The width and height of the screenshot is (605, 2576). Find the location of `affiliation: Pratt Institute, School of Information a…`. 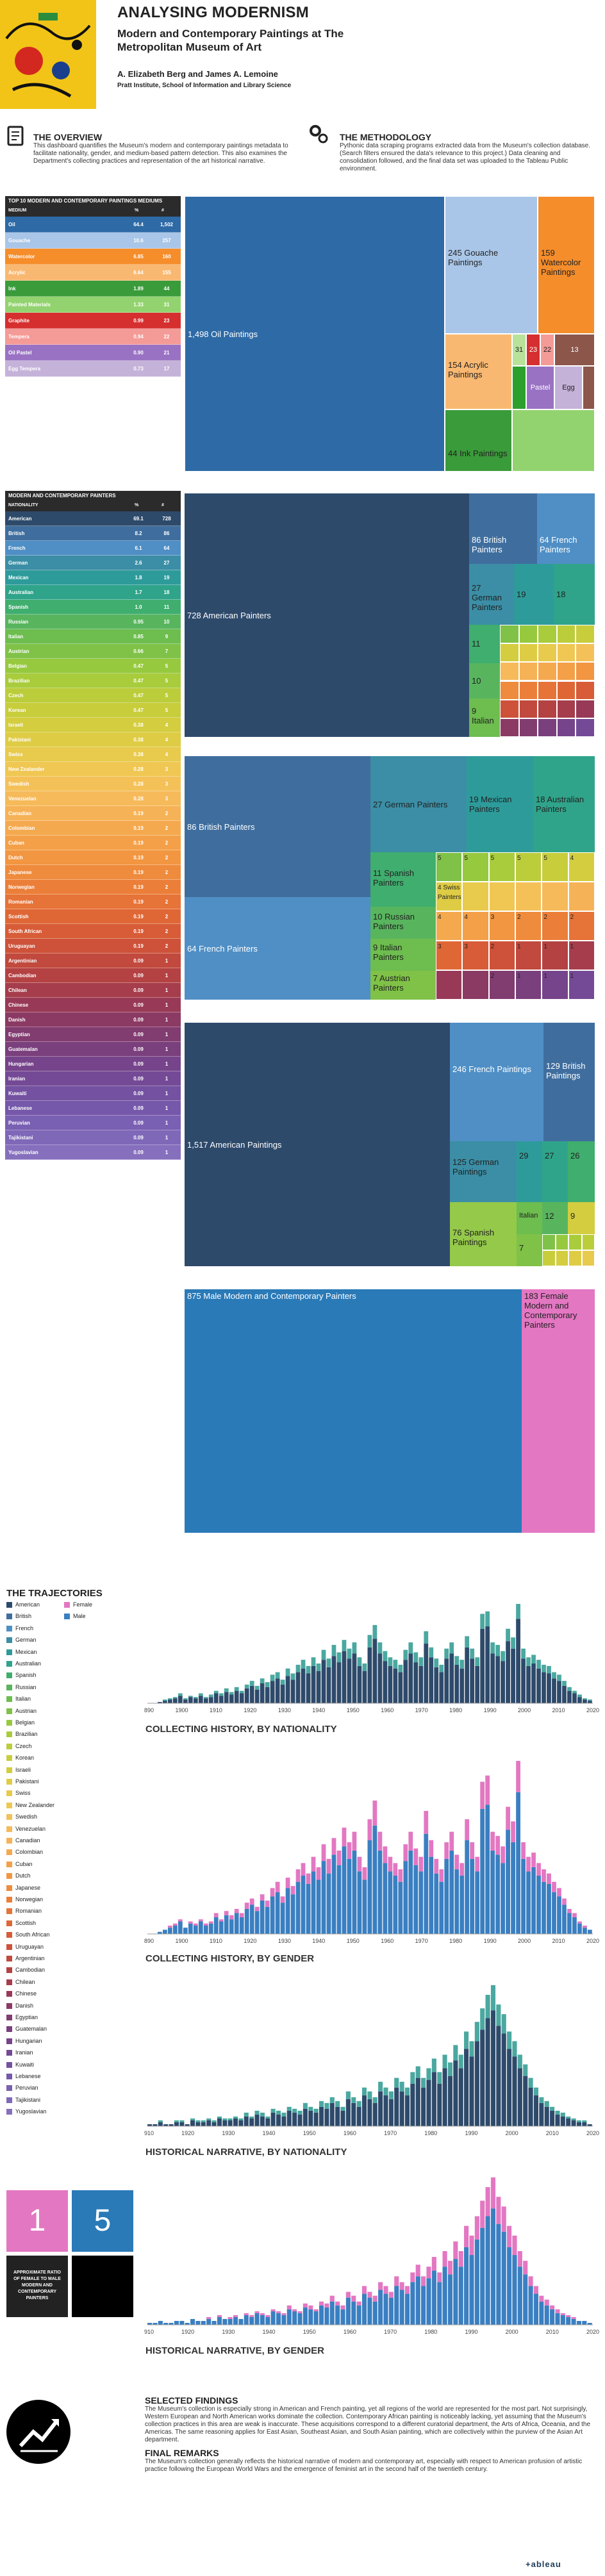

affiliation: Pratt Institute, School of Information a… is located at coordinates (204, 85).